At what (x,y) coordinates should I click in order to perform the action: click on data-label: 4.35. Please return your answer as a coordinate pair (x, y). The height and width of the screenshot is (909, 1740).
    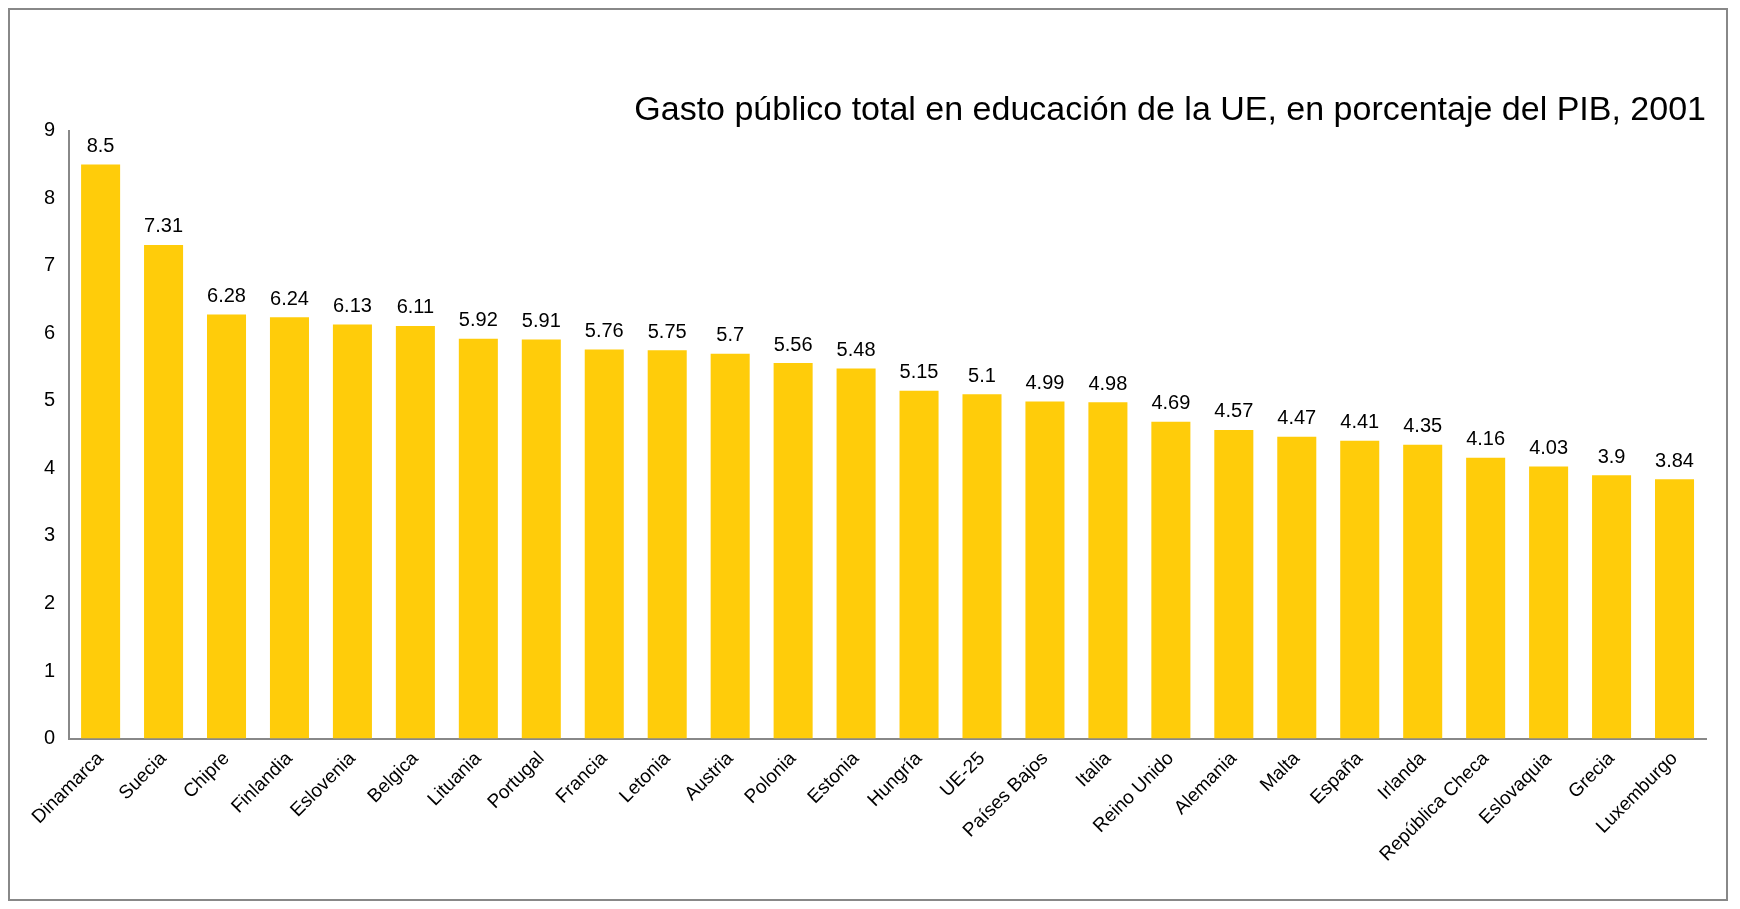
    Looking at the image, I should click on (1423, 425).